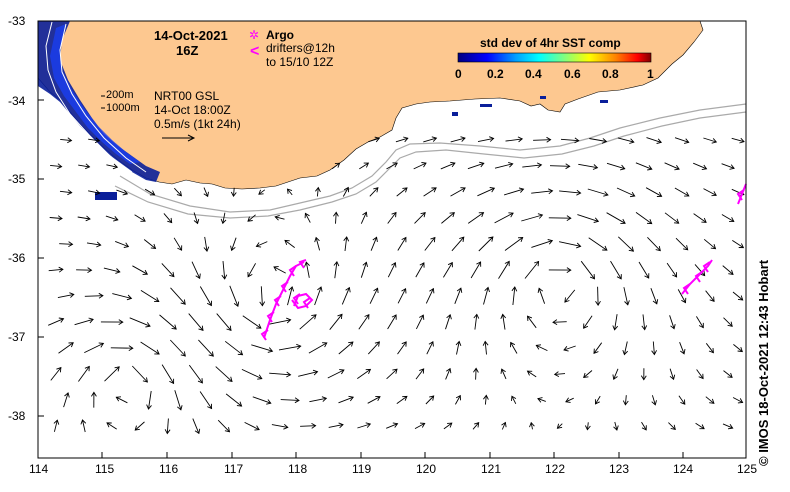 This screenshot has height=492, width=790. Describe the element at coordinates (554, 57) in the screenshot. I see `colorbar` at that location.